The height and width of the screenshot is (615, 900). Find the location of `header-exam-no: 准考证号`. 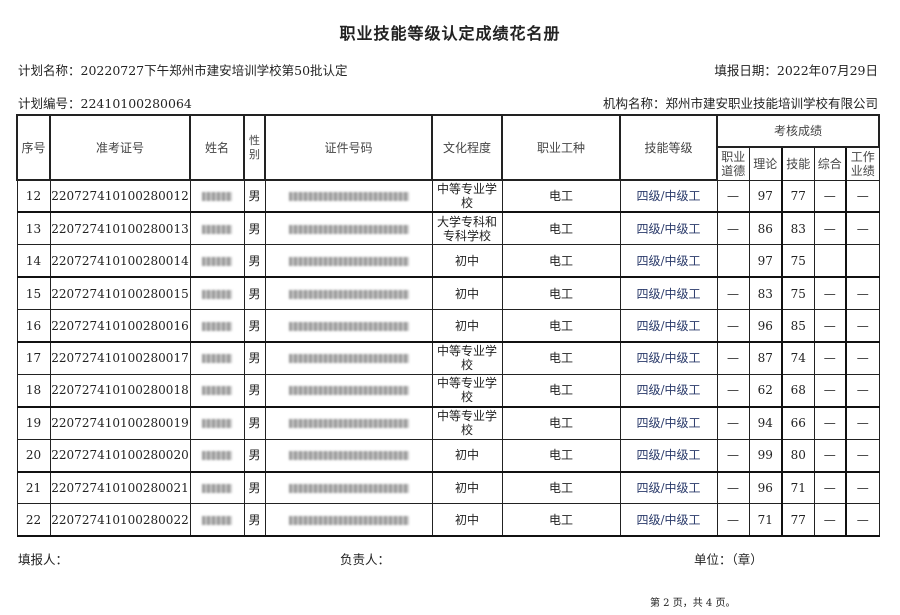

header-exam-no: 准考证号 is located at coordinates (120, 147).